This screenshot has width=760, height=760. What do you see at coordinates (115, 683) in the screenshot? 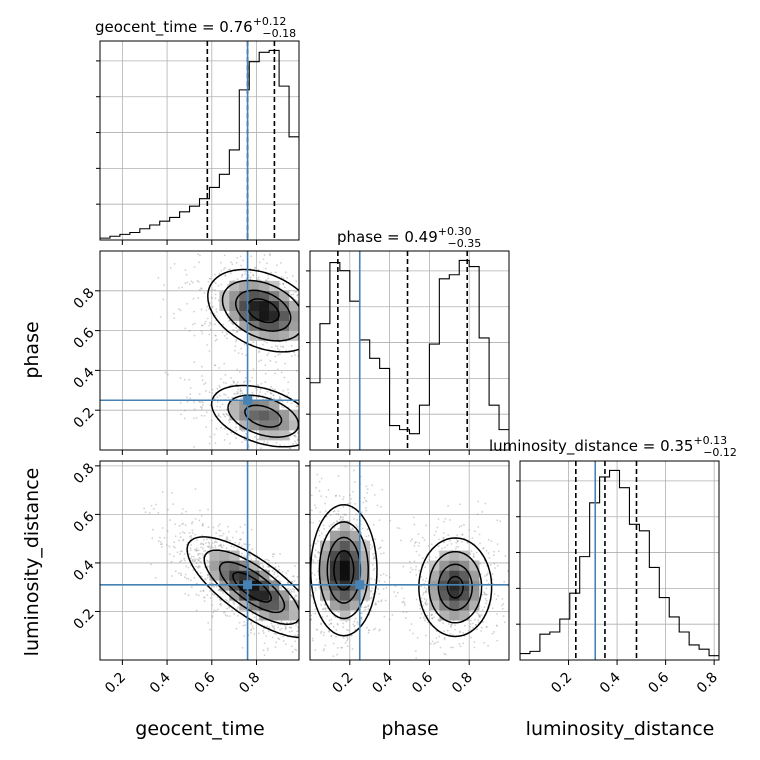
I see `x-tick-label: 0.2` at bounding box center [115, 683].